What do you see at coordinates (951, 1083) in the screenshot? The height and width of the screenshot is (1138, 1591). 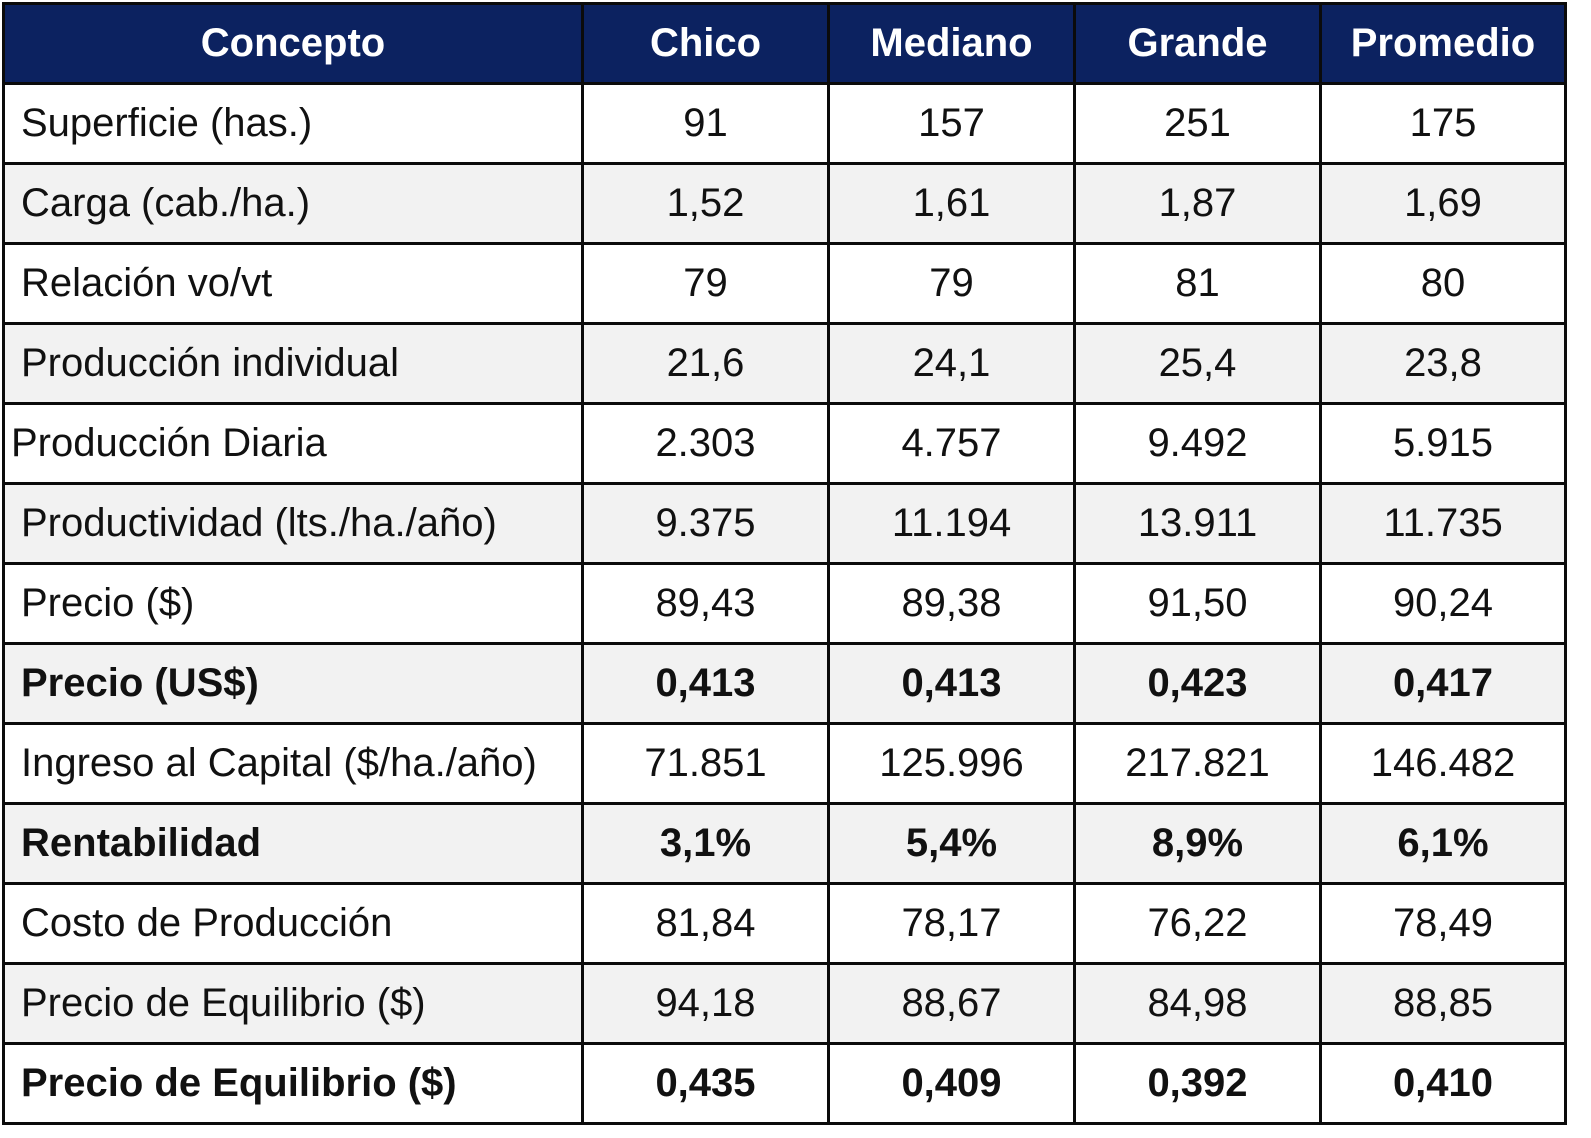 I see `cell-mediano: 0,409` at bounding box center [951, 1083].